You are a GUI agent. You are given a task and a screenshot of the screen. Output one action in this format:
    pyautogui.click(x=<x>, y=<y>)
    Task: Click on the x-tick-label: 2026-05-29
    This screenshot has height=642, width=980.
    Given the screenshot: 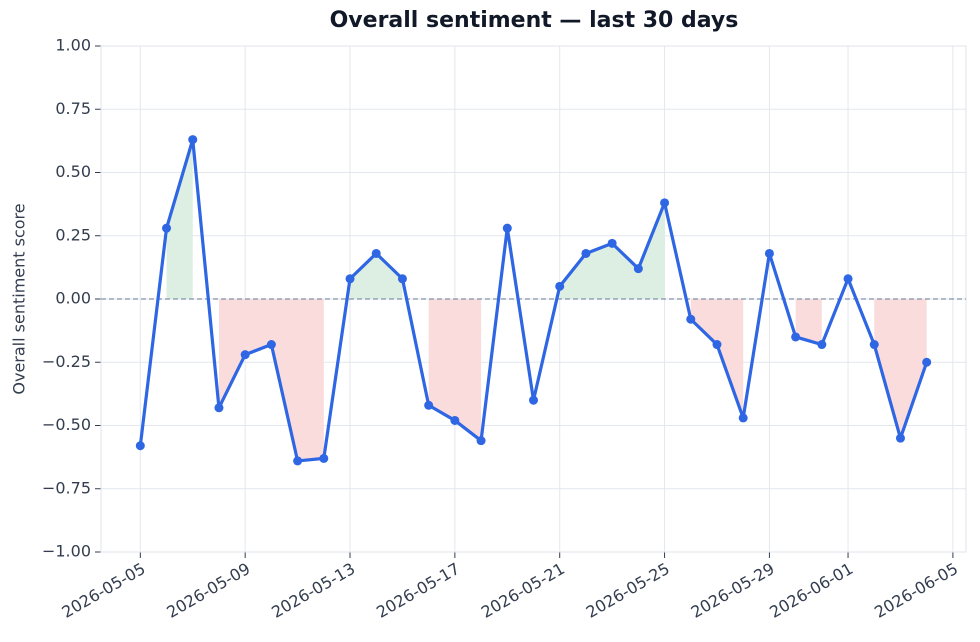 What is the action you would take?
    pyautogui.click(x=733, y=590)
    